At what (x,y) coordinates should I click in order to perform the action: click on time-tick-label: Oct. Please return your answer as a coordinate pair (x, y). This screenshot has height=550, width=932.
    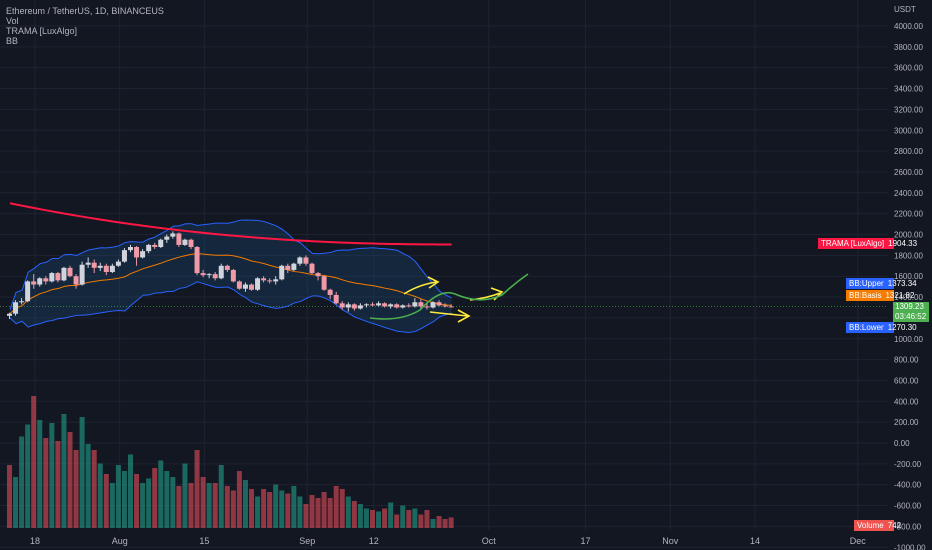
    Looking at the image, I should click on (489, 541).